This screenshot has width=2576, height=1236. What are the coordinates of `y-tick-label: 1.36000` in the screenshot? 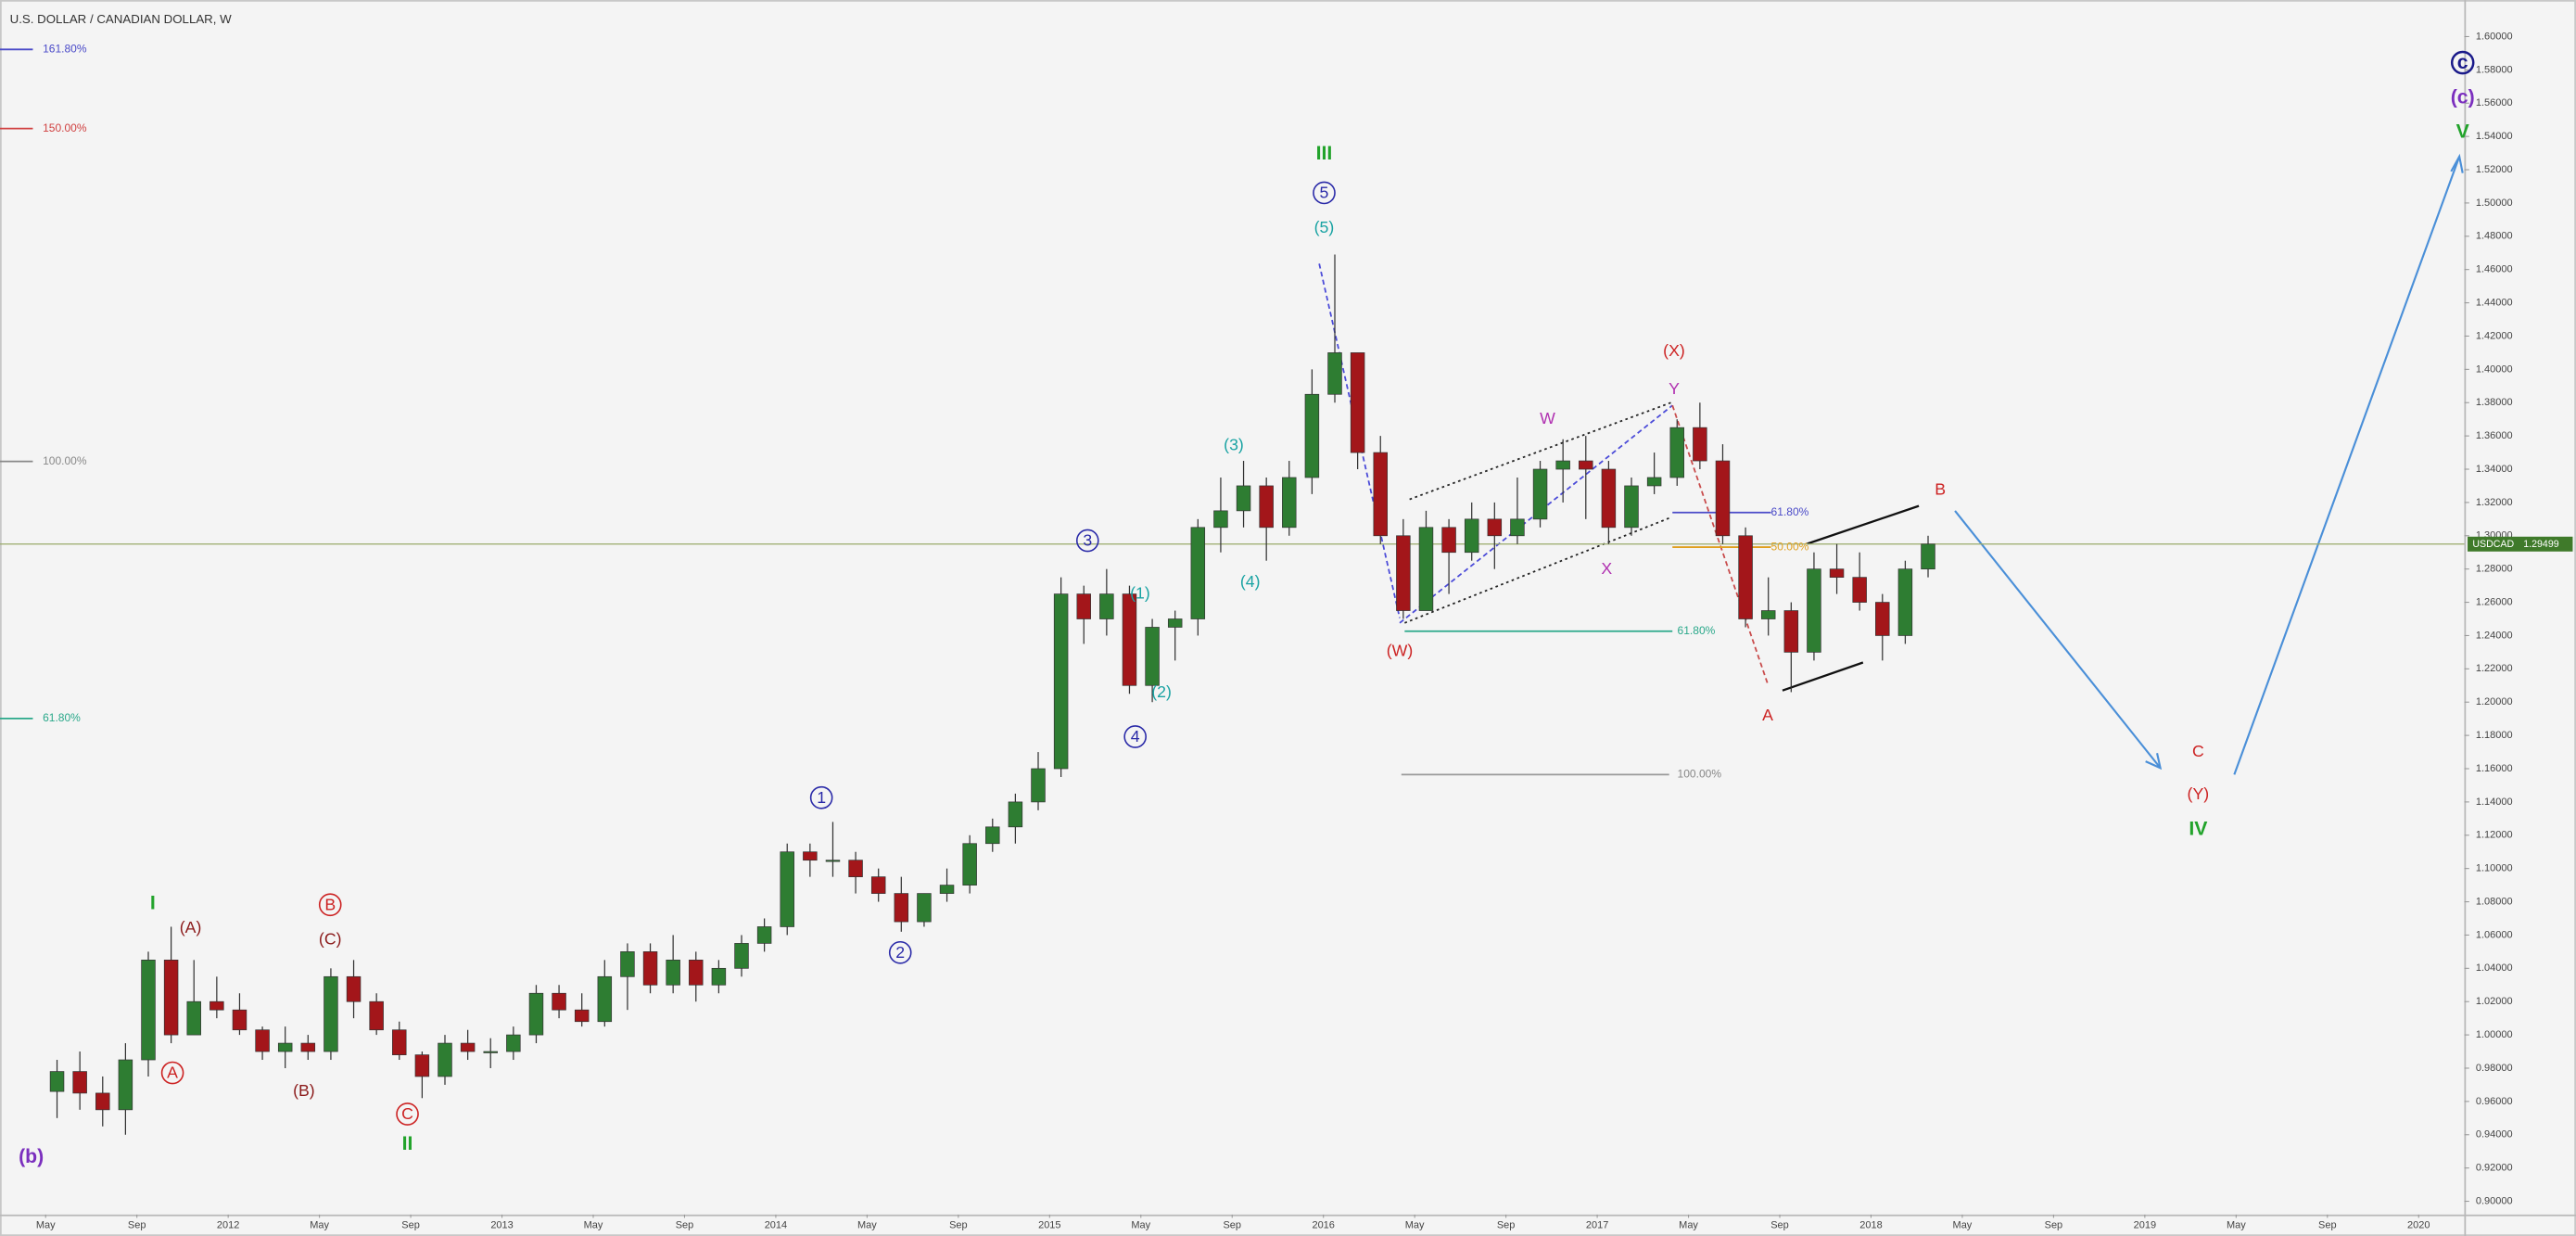 It's located at (2494, 435).